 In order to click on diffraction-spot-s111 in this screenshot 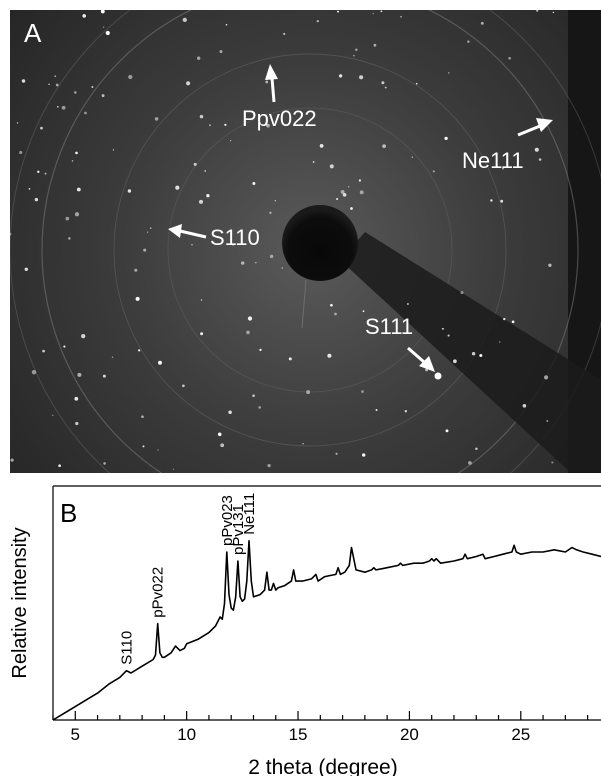, I will do `click(438, 376)`.